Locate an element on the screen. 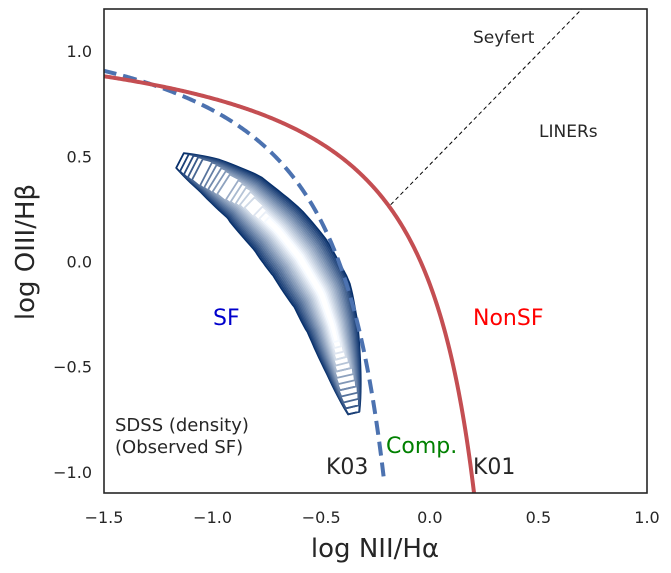  y-axis-ticks: −1.0 −0.5 0.0 0.5 1.0 is located at coordinates (72, 262).